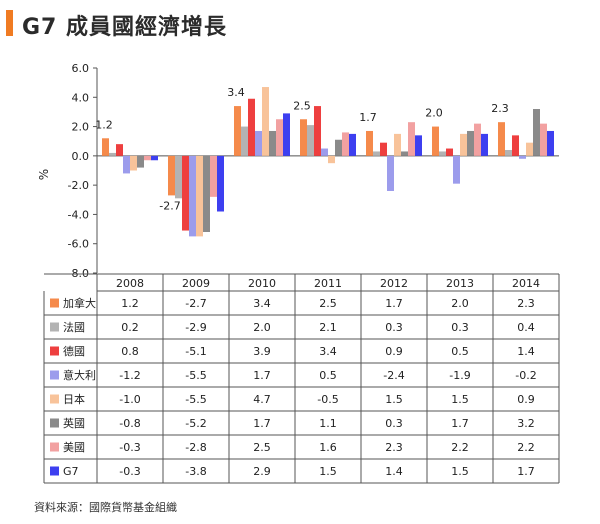 The width and height of the screenshot is (600, 524). Describe the element at coordinates (199, 196) in the screenshot. I see `bar-日本-2009` at that location.